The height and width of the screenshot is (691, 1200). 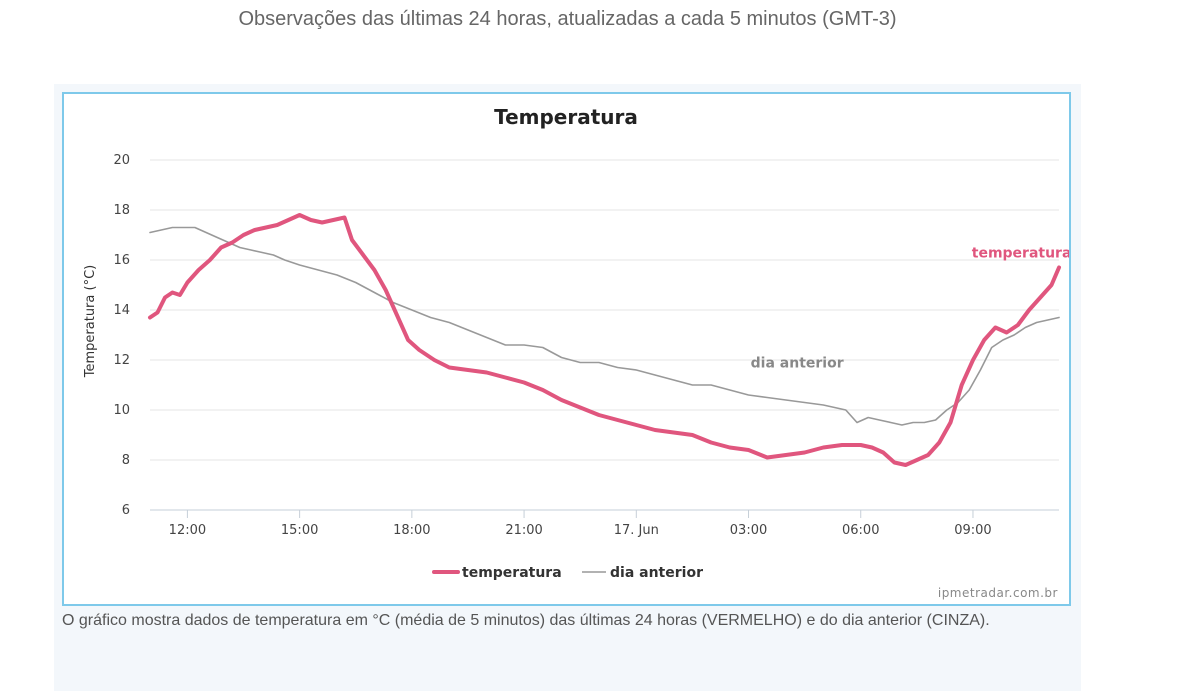 I want to click on x-tick-label: 12:00, so click(x=187, y=530).